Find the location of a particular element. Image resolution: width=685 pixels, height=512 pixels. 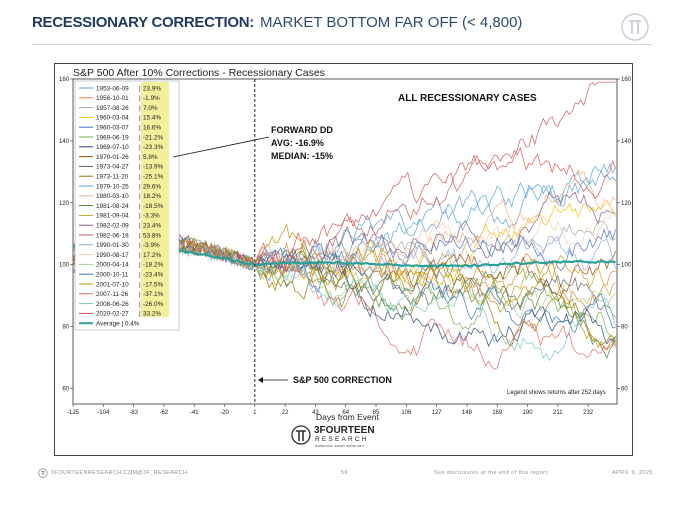

legend-value: -23.4% is located at coordinates (153, 275).